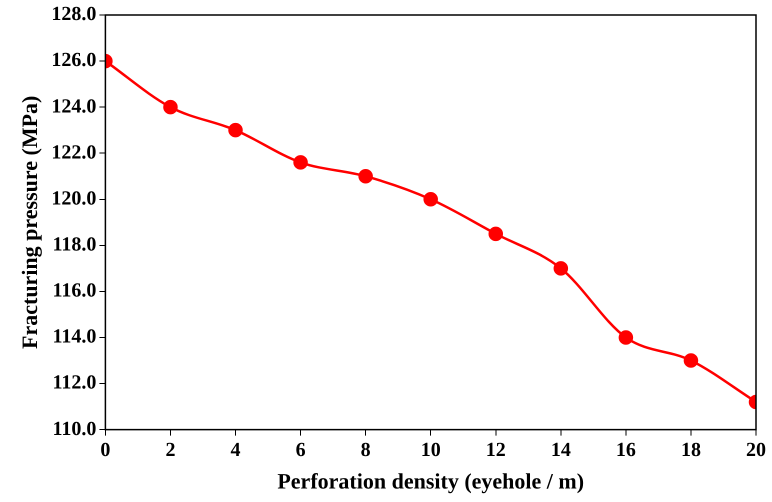 Image resolution: width=772 pixels, height=502 pixels. Describe the element at coordinates (560, 449) in the screenshot. I see `x-tick-label: 14` at that location.